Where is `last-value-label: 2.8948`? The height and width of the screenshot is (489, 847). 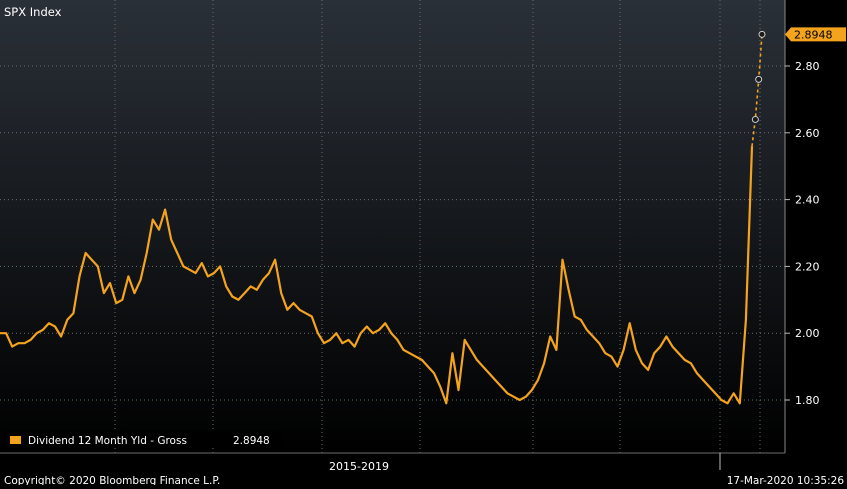
last-value-label: 2.8948 is located at coordinates (813, 34).